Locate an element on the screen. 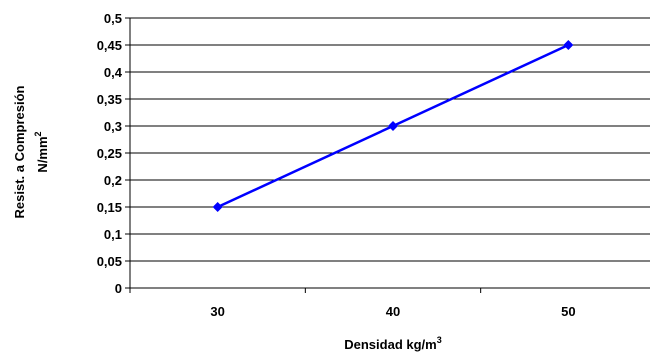 The image size is (650, 355). y-axis-title-line2-text: N/mm is located at coordinates (42, 154).